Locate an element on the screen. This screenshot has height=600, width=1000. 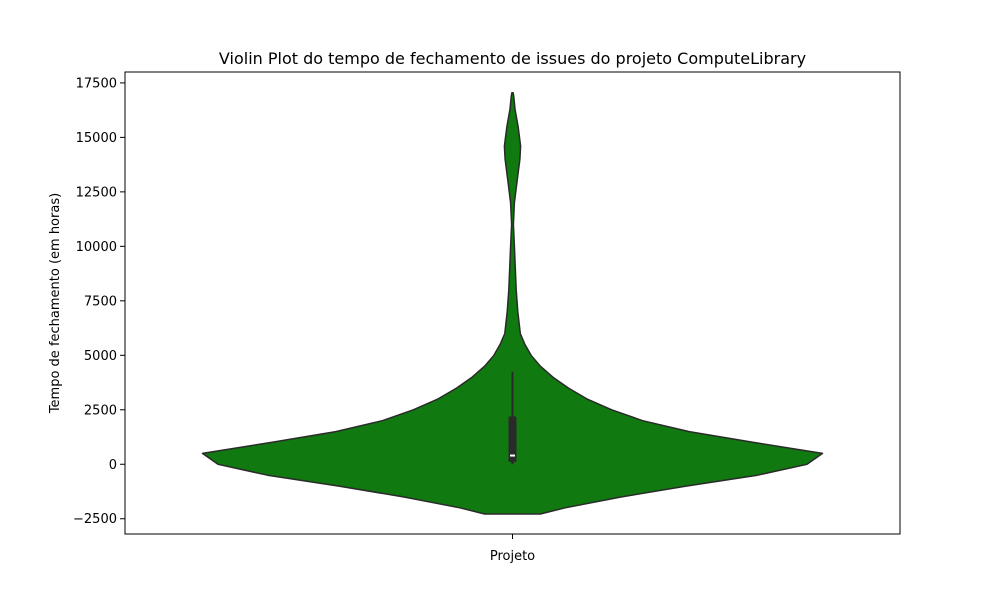
y-tick-label: 0 is located at coordinates (113, 465).